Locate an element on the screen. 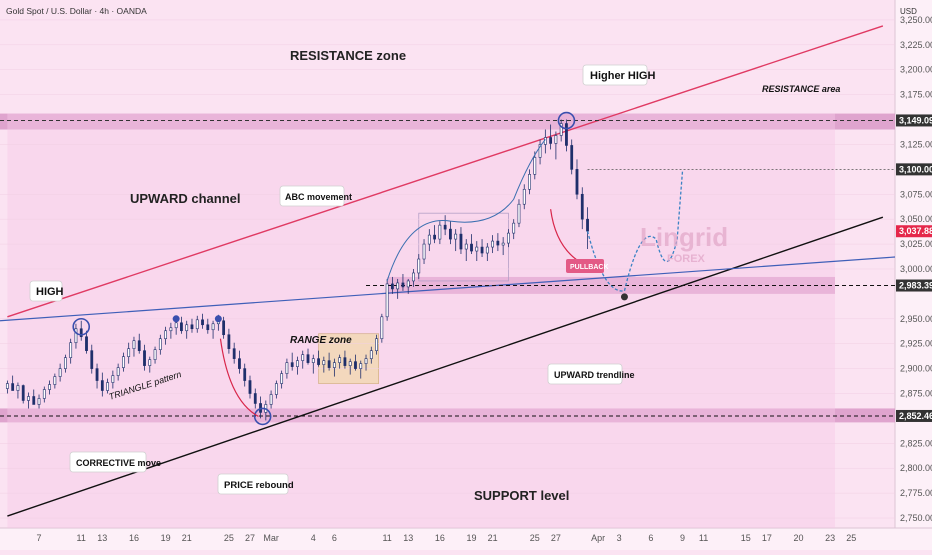 Image resolution: width=932 pixels, height=555 pixels. range-zone-box is located at coordinates (348, 358).